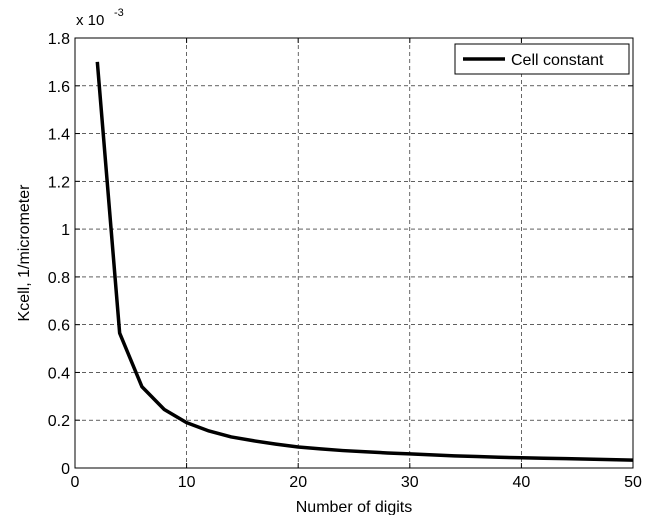 The width and height of the screenshot is (666, 515). What do you see at coordinates (59, 421) in the screenshot?
I see `y-tick-label: 0.2` at bounding box center [59, 421].